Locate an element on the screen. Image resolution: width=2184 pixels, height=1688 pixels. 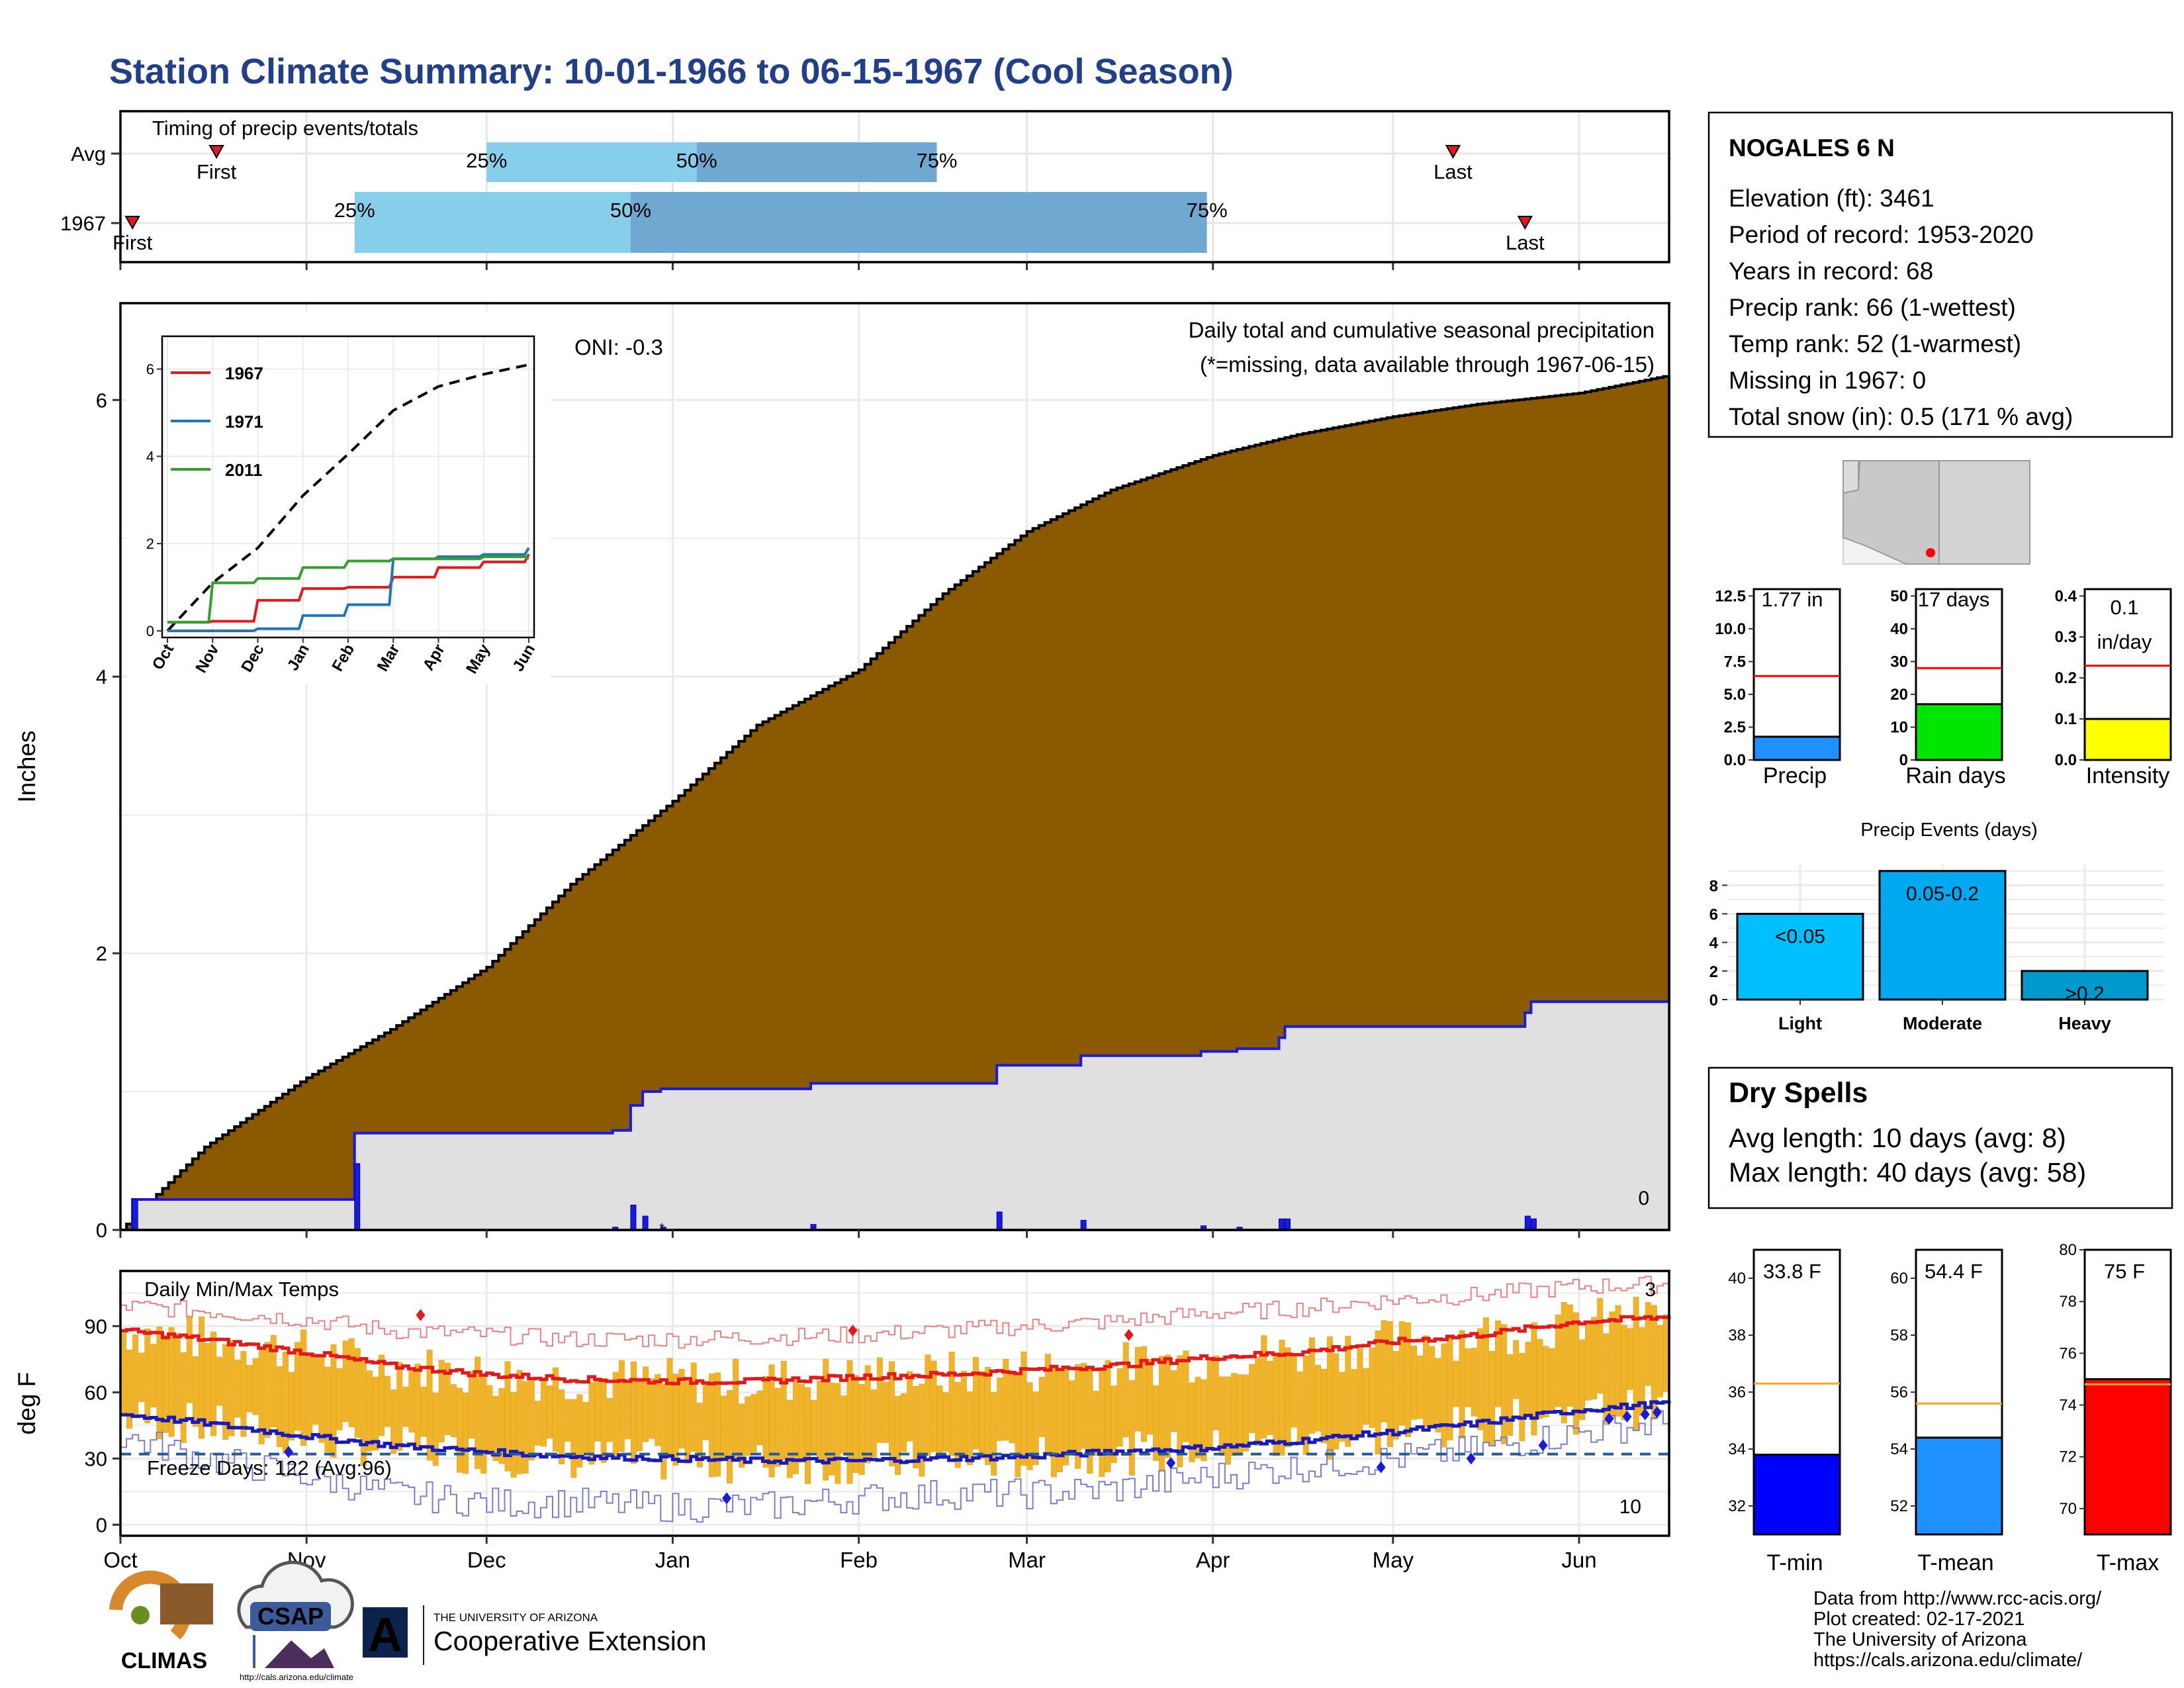
climas-sun-icon is located at coordinates (140, 1615).